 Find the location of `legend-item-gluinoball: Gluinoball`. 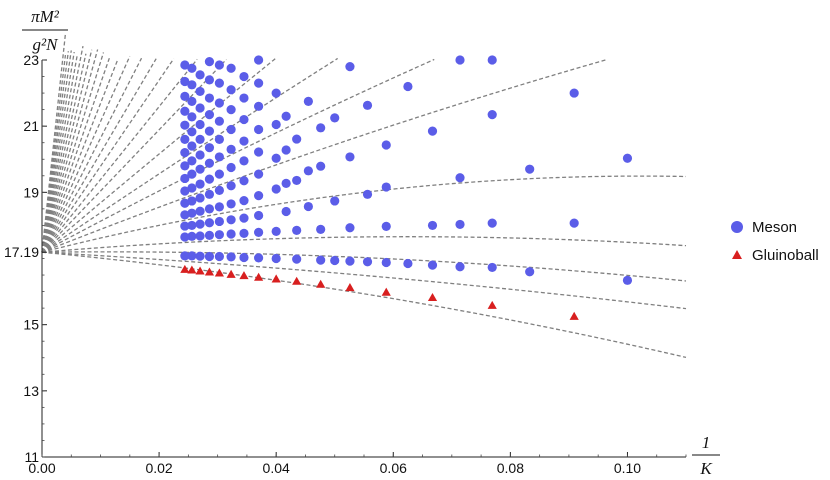

legend-item-gluinoball: Gluinoball is located at coordinates (773, 255).